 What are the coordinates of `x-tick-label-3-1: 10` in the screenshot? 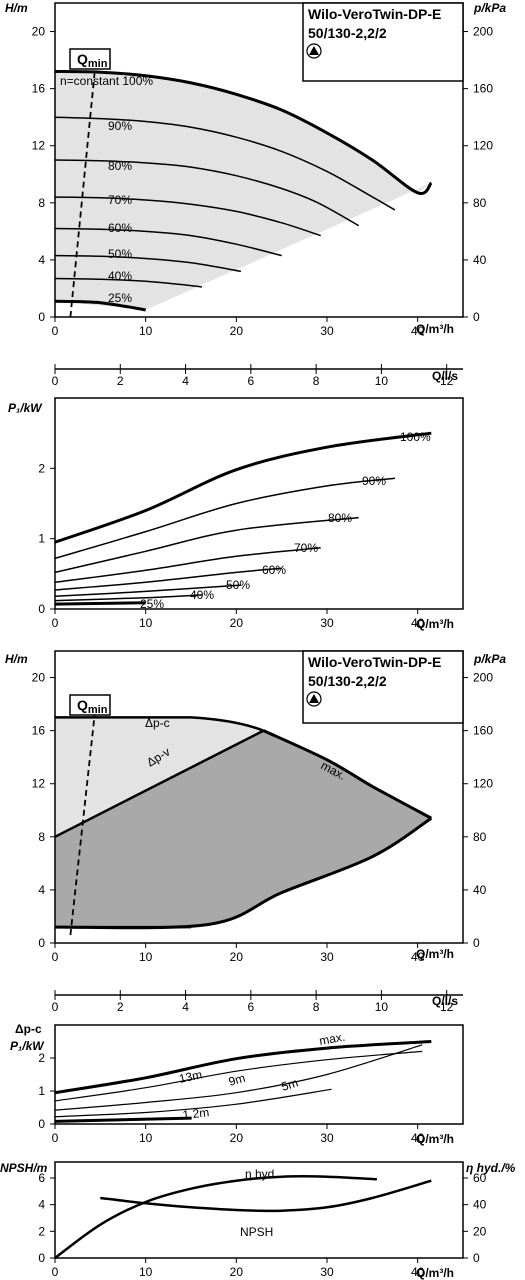 It's located at (146, 1138).